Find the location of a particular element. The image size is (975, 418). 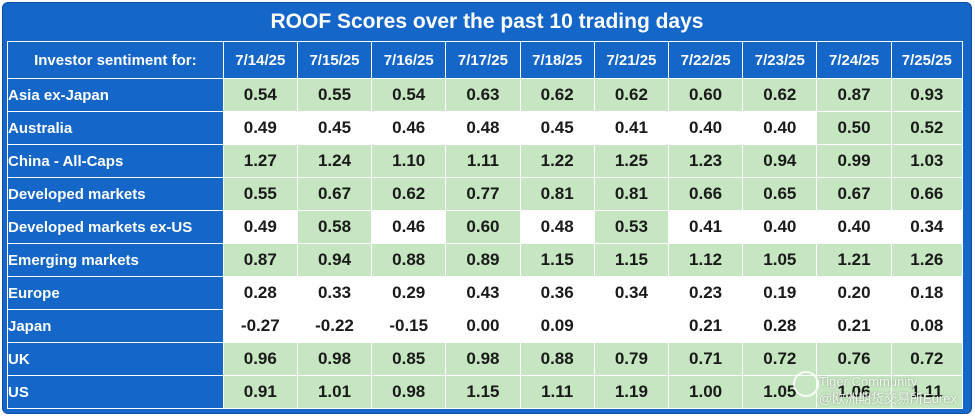

score-cell: 1.05 is located at coordinates (780, 260).